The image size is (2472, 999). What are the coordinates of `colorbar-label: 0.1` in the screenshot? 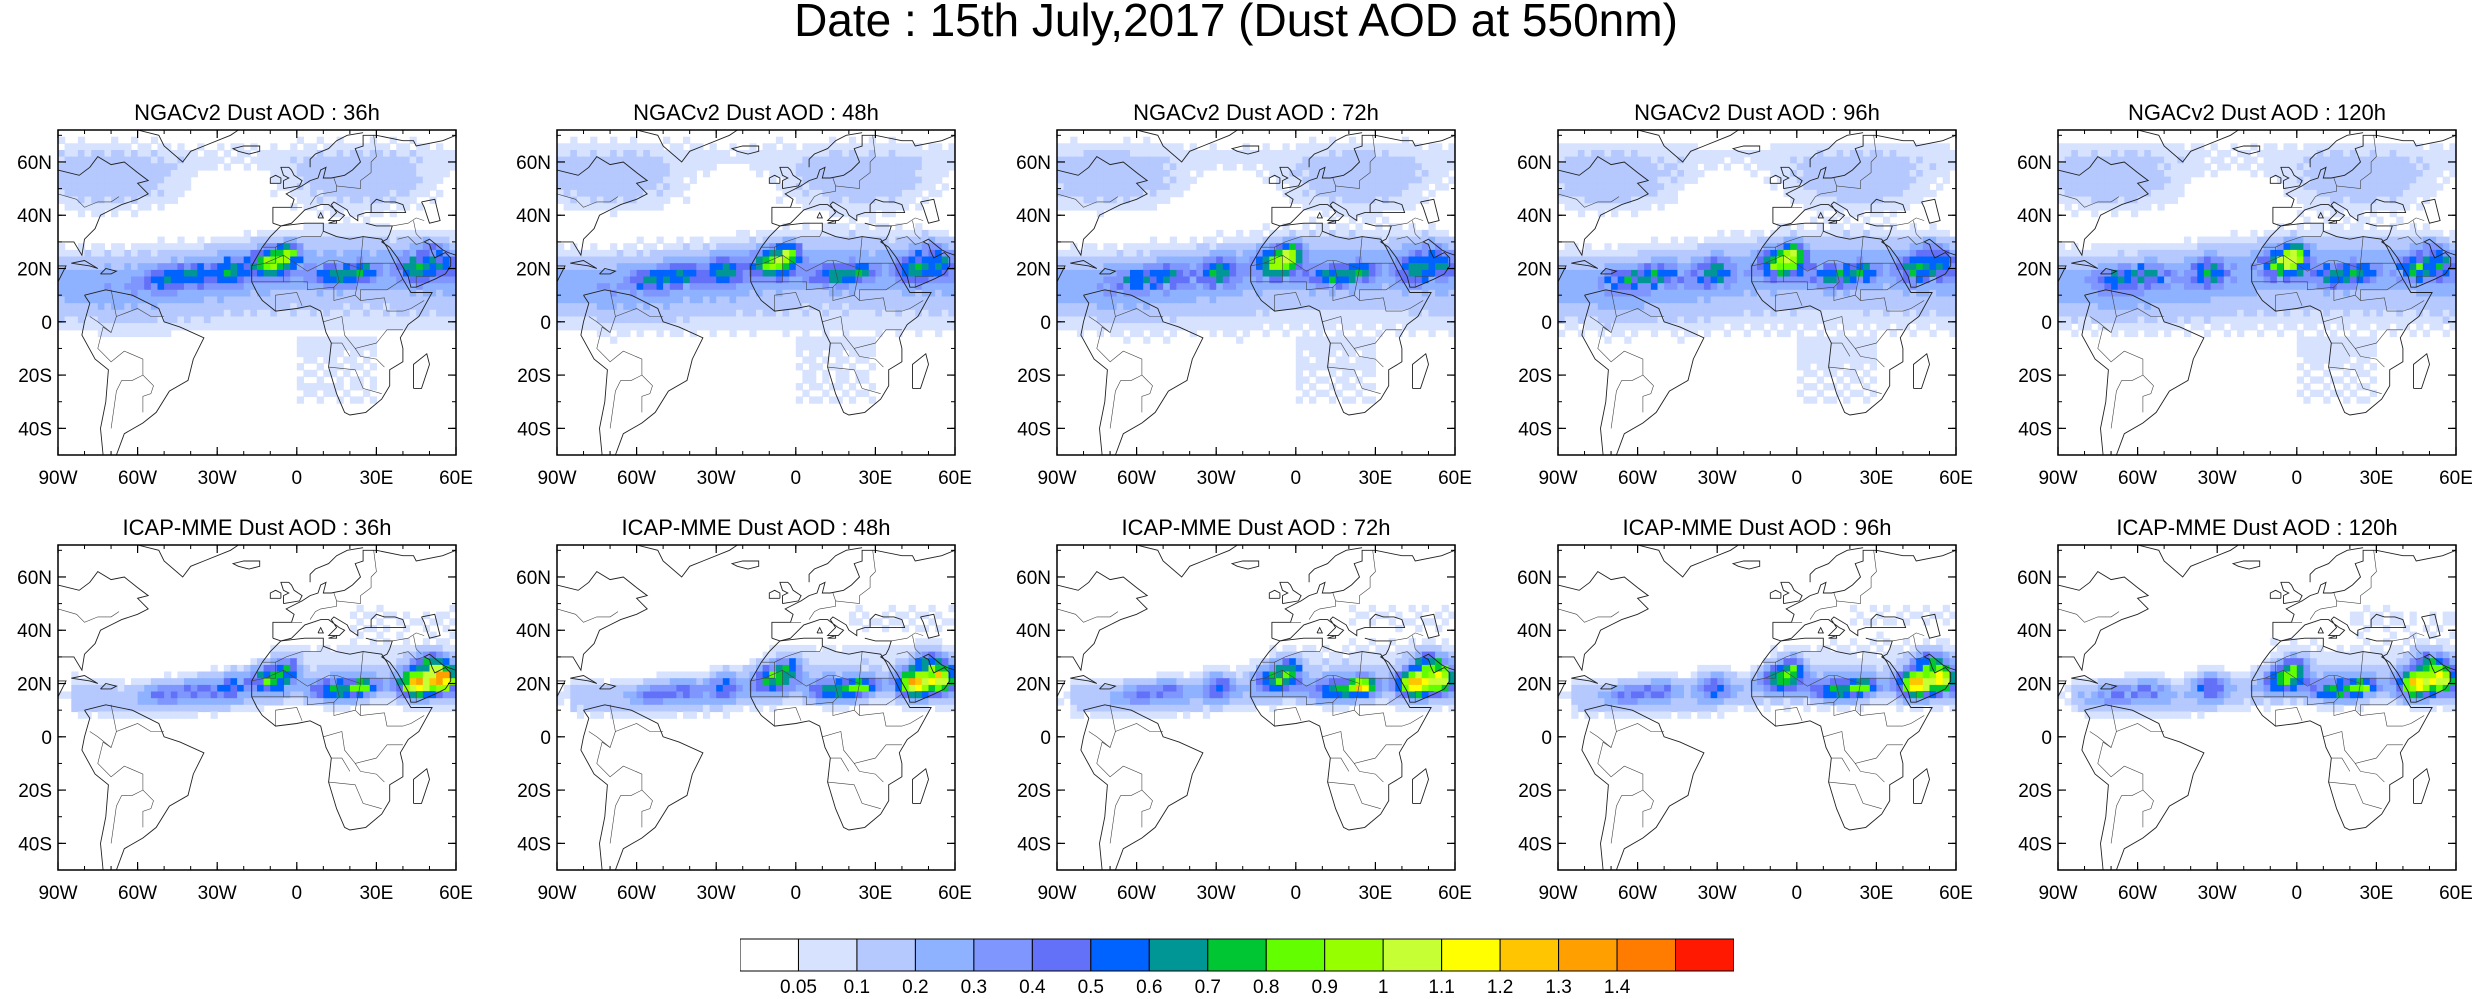 It's located at (857, 988).